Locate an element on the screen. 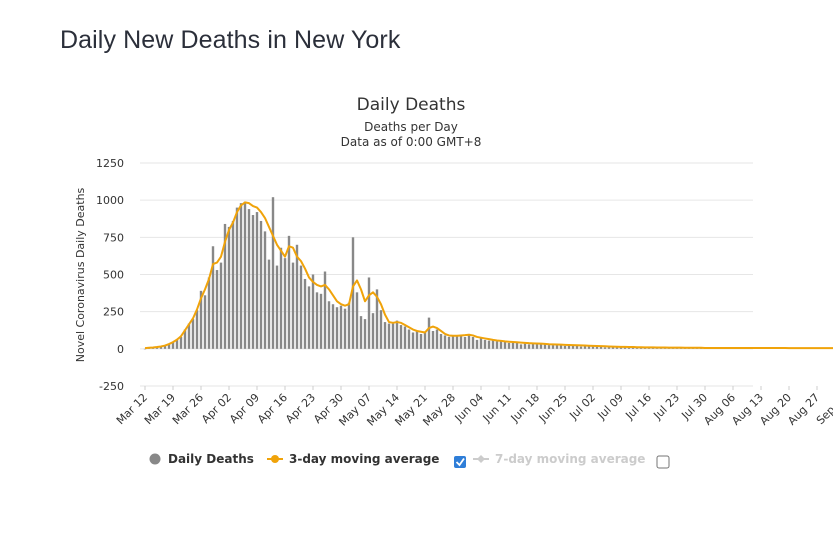 The width and height of the screenshot is (833, 533). legend-item-3day-average: 3-day moving average is located at coordinates (353, 459).